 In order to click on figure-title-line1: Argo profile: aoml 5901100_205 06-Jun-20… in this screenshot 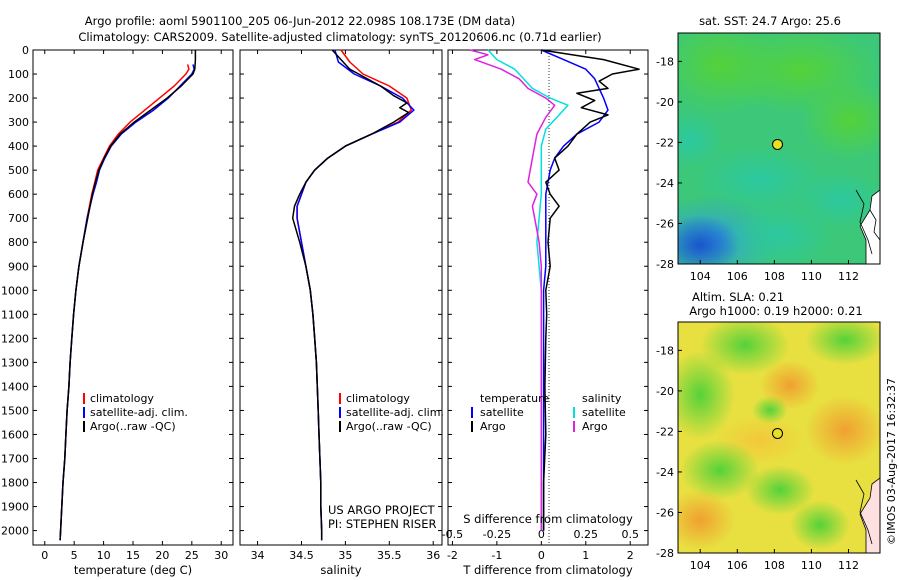, I will do `click(300, 21)`.